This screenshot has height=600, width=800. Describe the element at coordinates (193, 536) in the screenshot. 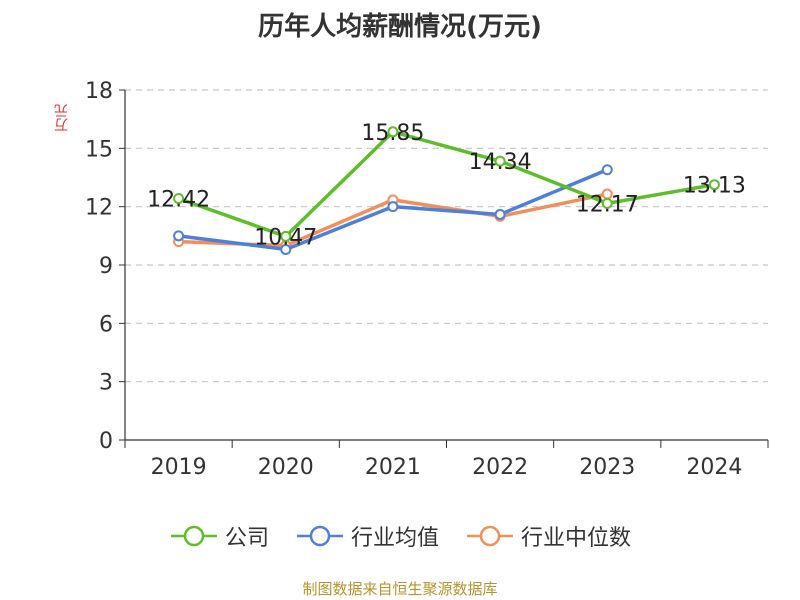

I see `legend-marker-company` at that location.